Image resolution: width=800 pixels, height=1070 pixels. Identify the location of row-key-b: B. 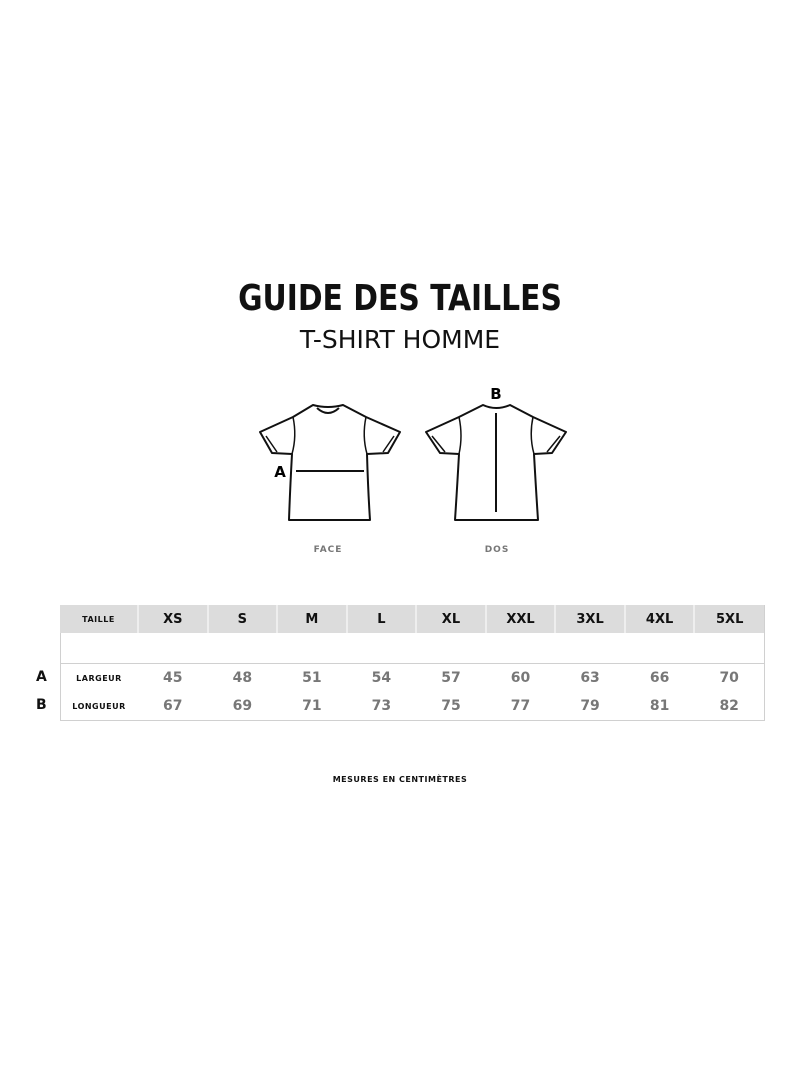
(41, 705).